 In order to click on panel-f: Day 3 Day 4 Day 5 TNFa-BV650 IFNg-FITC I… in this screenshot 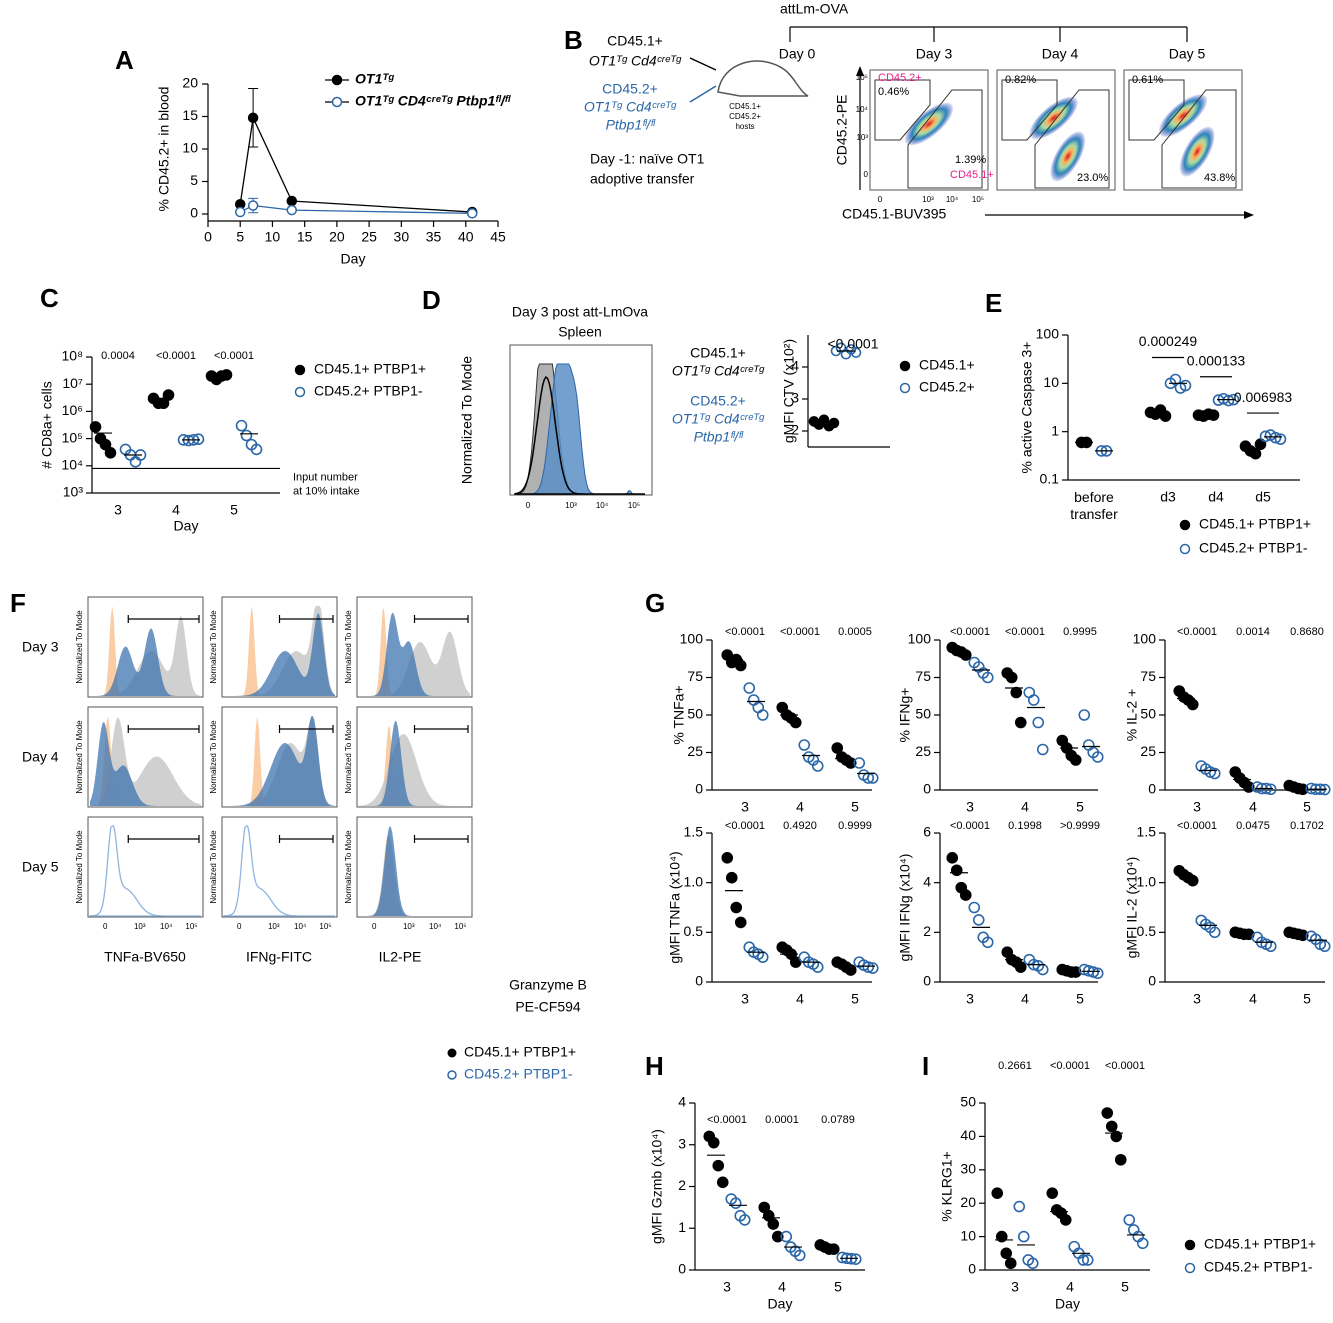, I will do `click(304, 860)`.